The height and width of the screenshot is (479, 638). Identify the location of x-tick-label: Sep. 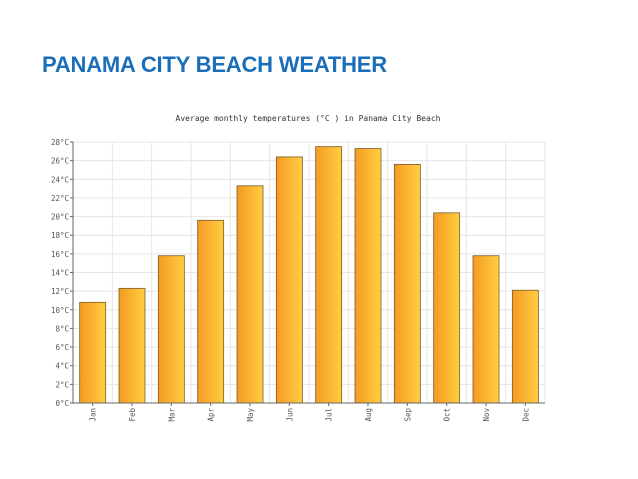
(407, 415).